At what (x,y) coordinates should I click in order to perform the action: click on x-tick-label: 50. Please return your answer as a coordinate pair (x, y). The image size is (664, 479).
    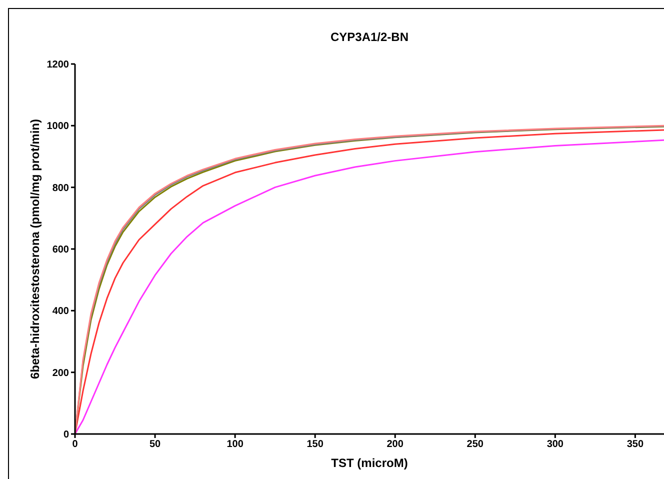
    Looking at the image, I should click on (155, 444).